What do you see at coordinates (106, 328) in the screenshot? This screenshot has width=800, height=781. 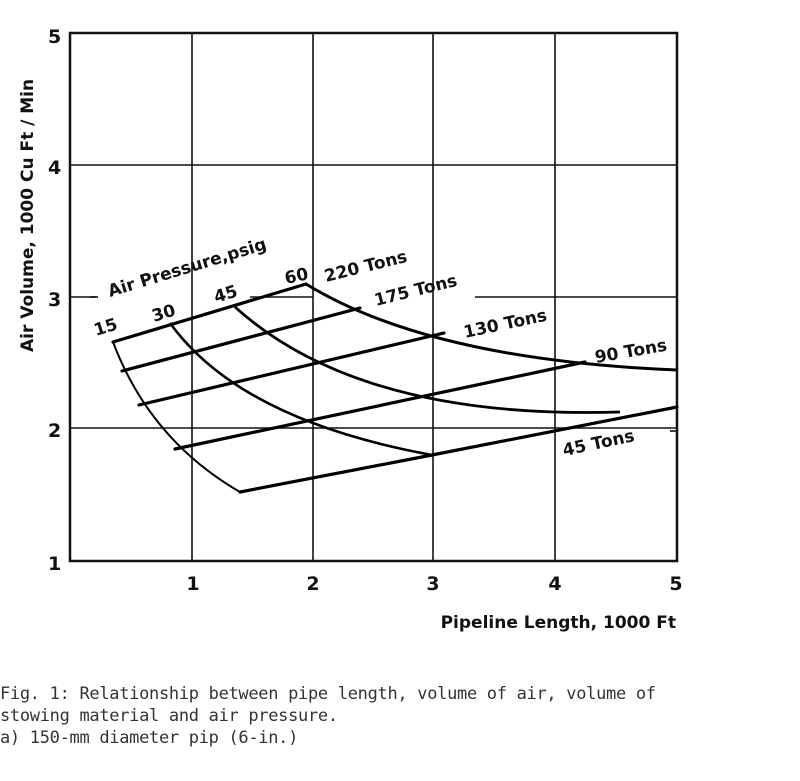 I see `label-15-psig: 15` at bounding box center [106, 328].